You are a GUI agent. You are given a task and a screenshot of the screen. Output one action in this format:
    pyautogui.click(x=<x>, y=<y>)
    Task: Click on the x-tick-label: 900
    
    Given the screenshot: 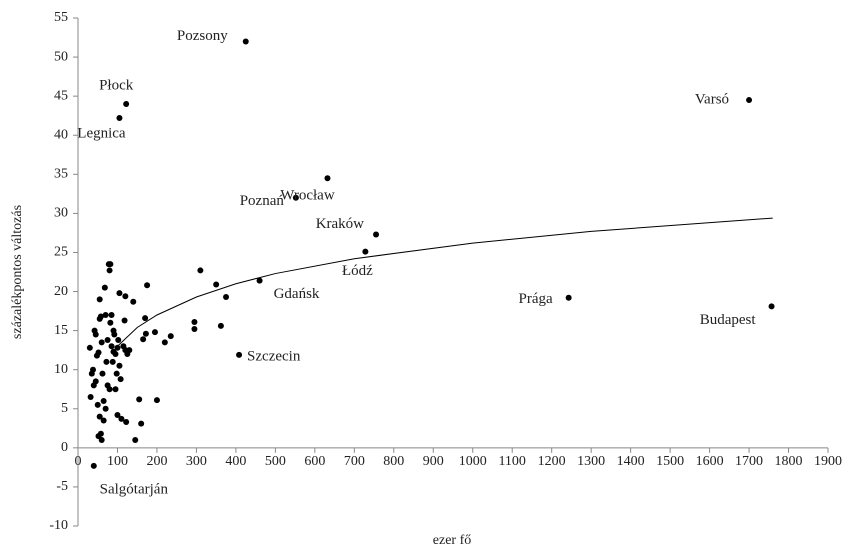 What is the action you would take?
    pyautogui.click(x=433, y=461)
    